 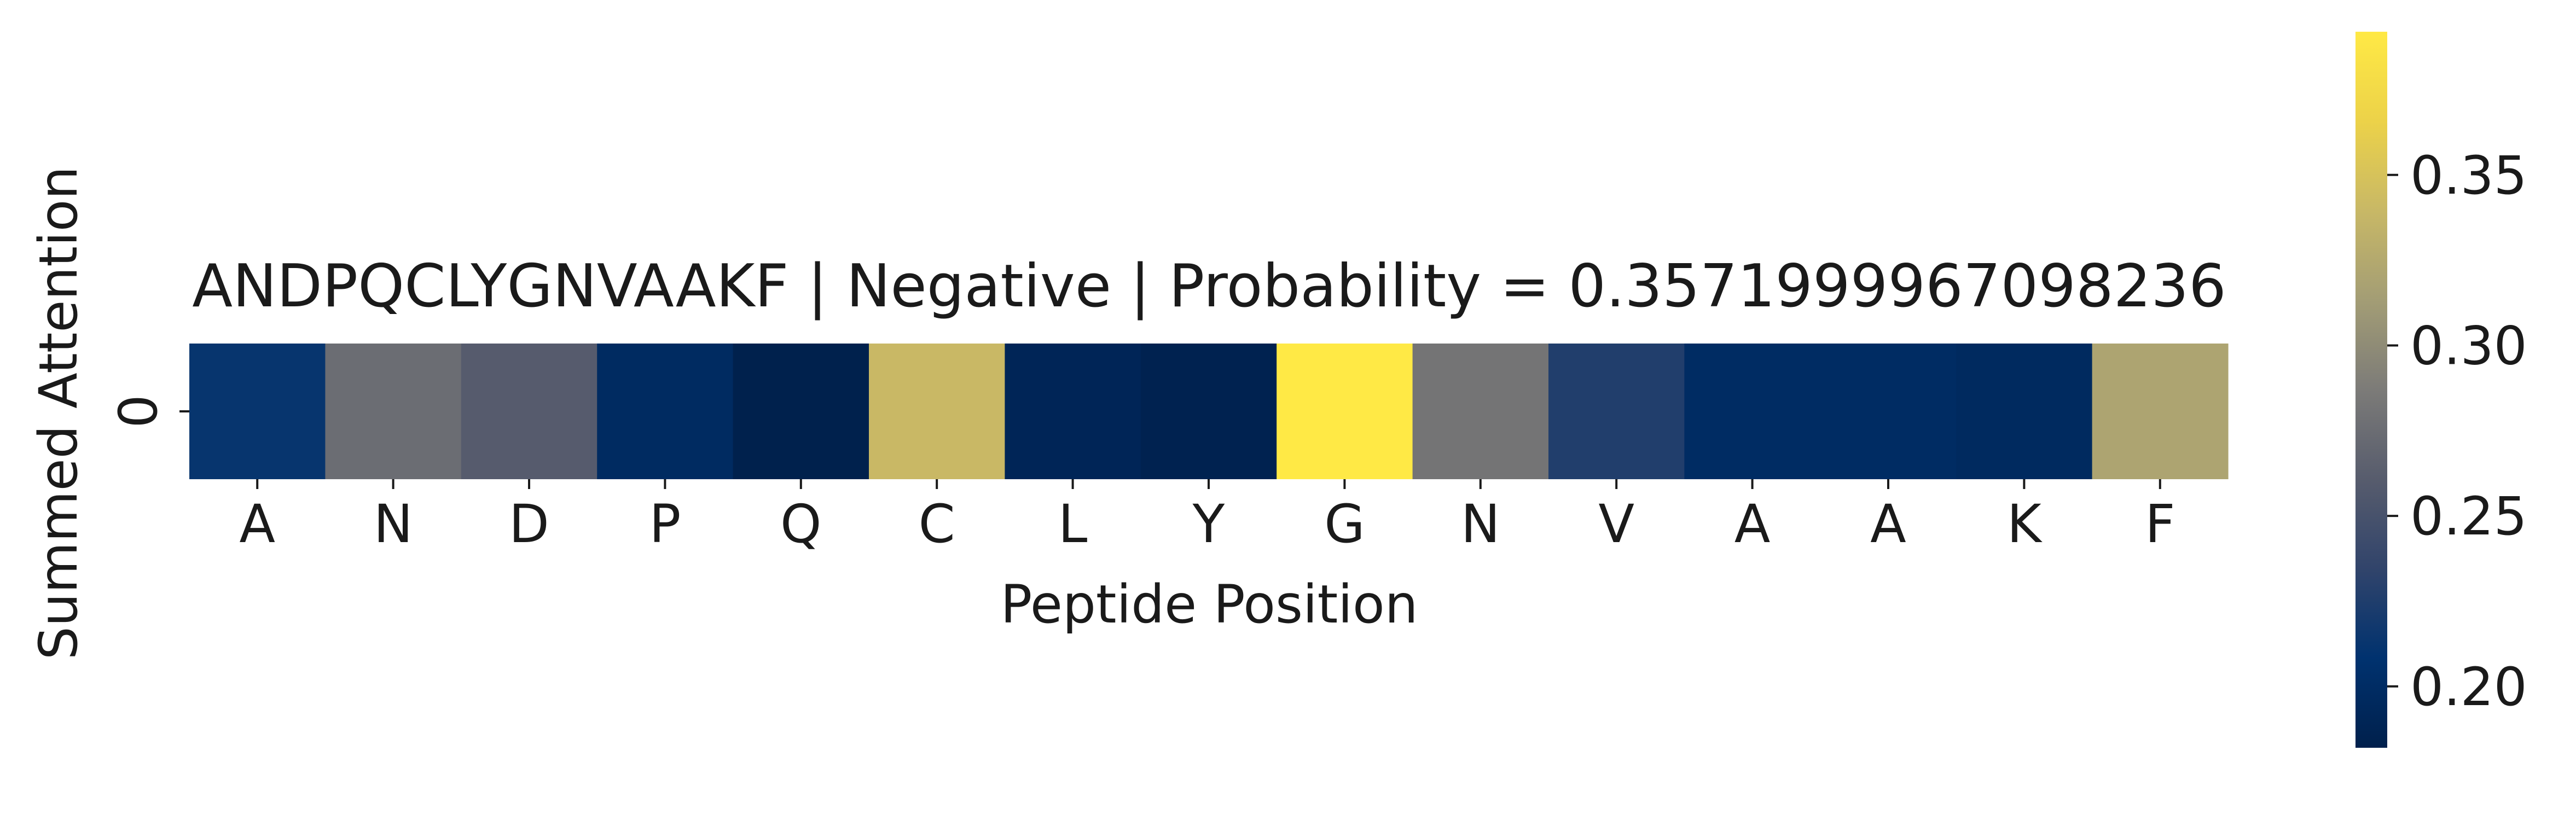 I want to click on x-tick-label: C, so click(x=937, y=524).